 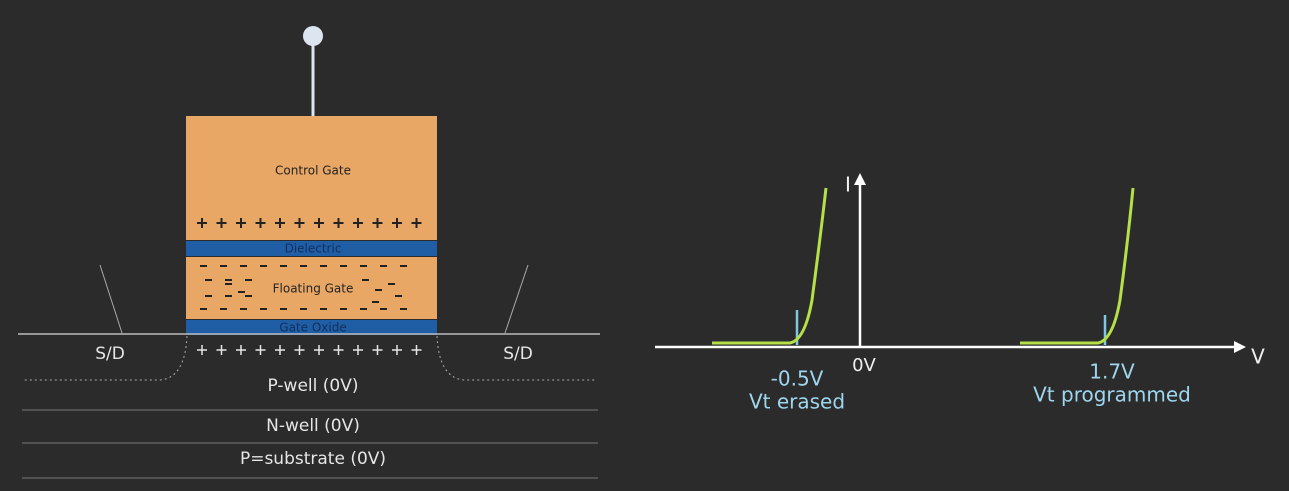 I want to click on vt-label: Vt erased, so click(x=797, y=402).